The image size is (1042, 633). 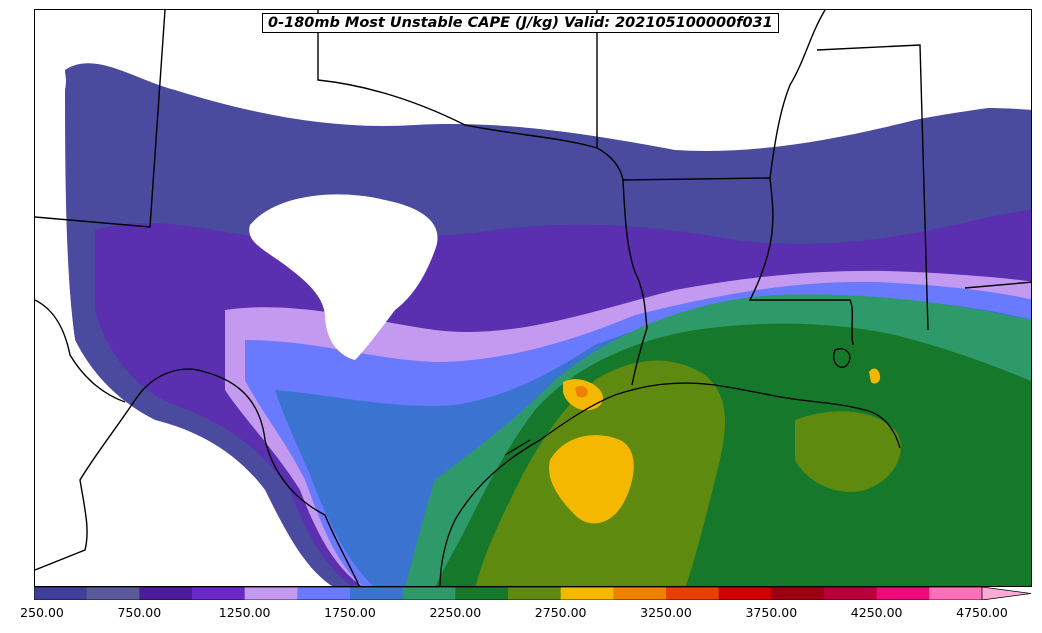 I want to click on colorbar-tick-label: 750.00, so click(x=139, y=612).